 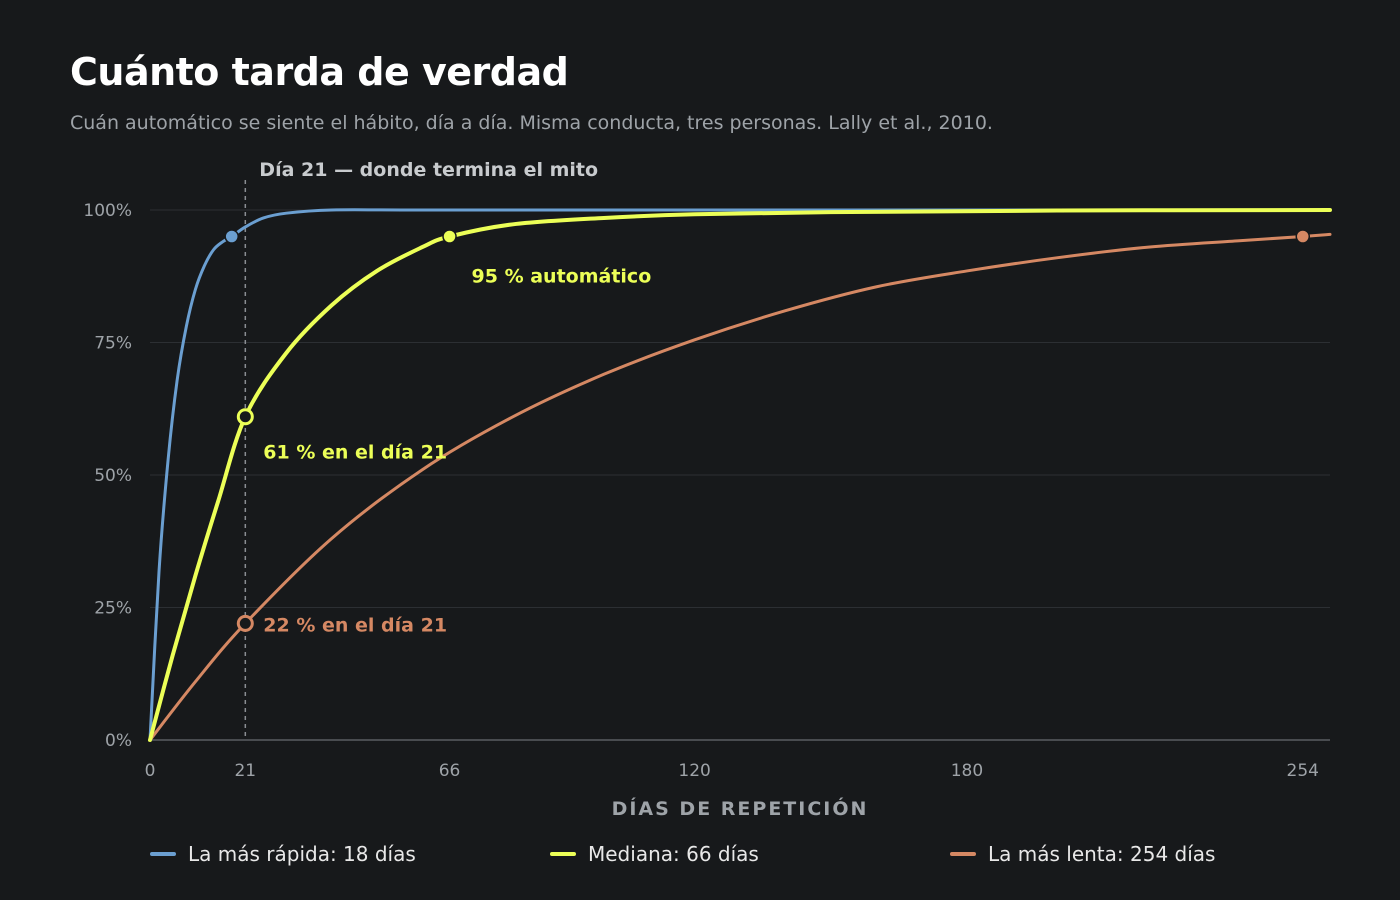 I want to click on legend-label-fast: La más rápida: 18 días, so click(x=302, y=854).